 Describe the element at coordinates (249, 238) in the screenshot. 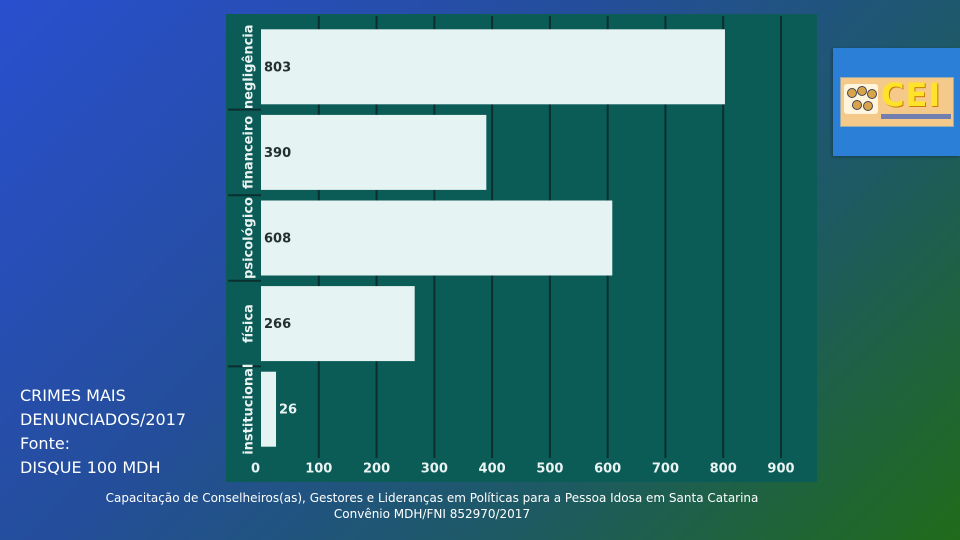

I see `category-label: psicológico` at that location.